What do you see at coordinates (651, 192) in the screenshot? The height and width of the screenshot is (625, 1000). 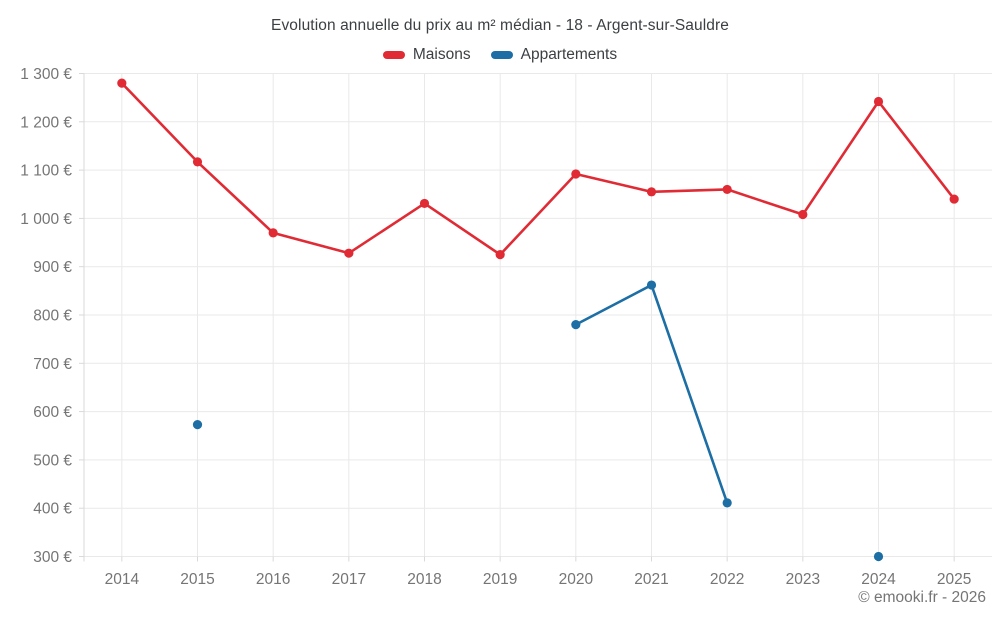 I see `maisons-point-2021` at bounding box center [651, 192].